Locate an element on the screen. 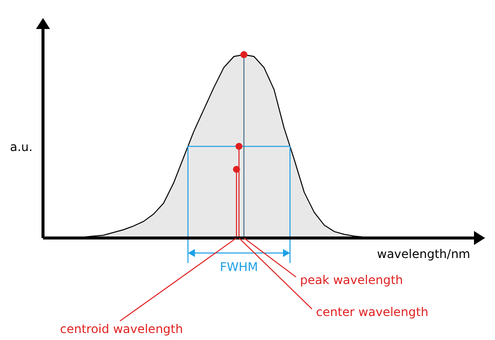 This screenshot has height=340, width=495. text: centroid wavelength is located at coordinates (121, 329).